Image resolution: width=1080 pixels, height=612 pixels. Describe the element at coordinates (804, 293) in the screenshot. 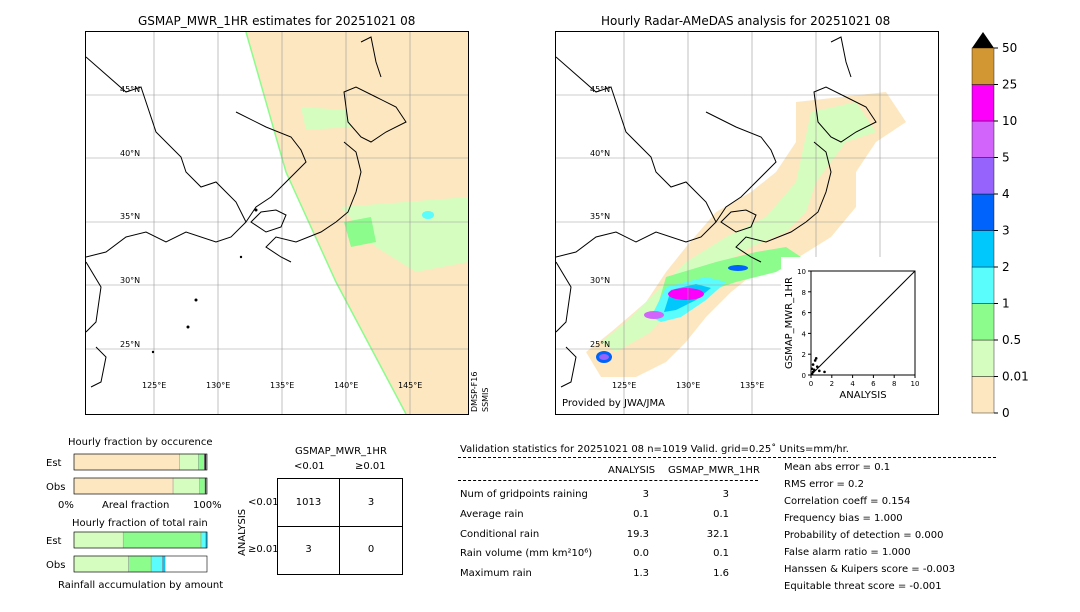

I see `scatter-y-tick-label: 8` at that location.